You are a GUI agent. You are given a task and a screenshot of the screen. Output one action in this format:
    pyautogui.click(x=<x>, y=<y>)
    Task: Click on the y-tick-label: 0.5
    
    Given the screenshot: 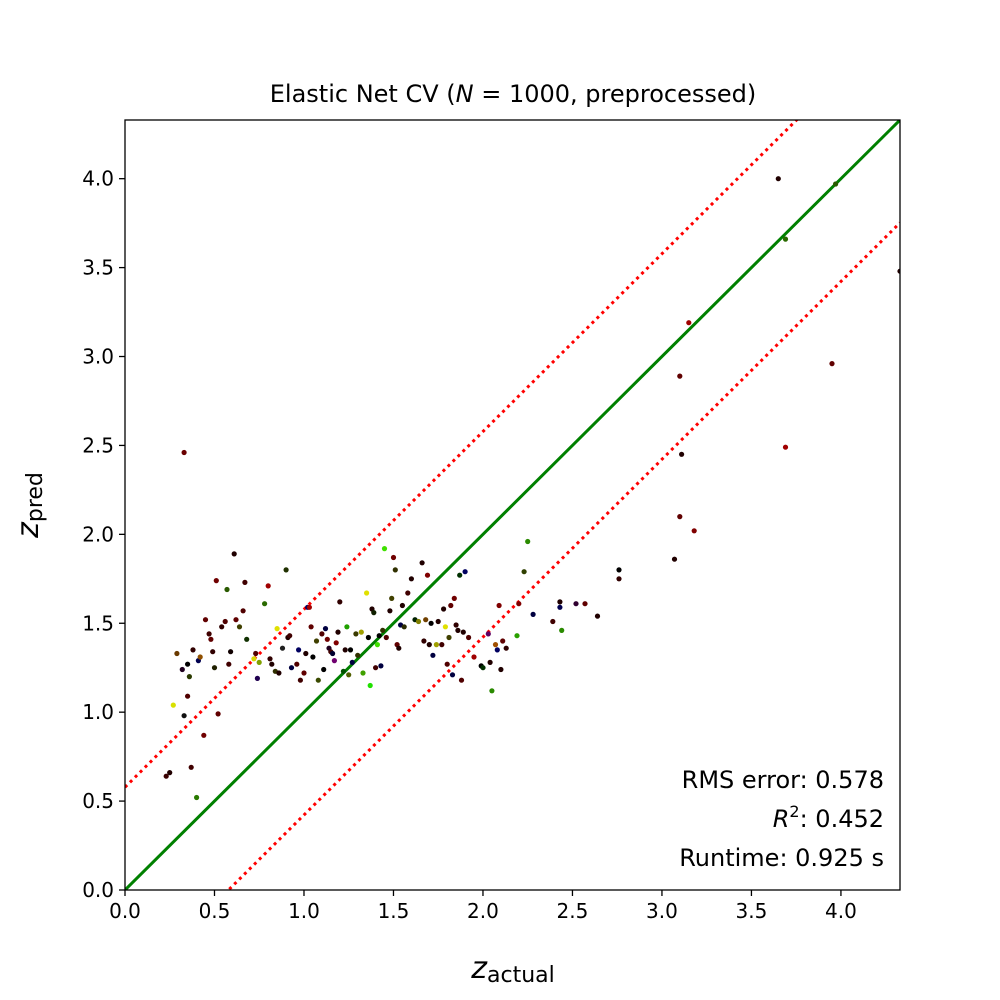 What is the action you would take?
    pyautogui.click(x=98, y=801)
    